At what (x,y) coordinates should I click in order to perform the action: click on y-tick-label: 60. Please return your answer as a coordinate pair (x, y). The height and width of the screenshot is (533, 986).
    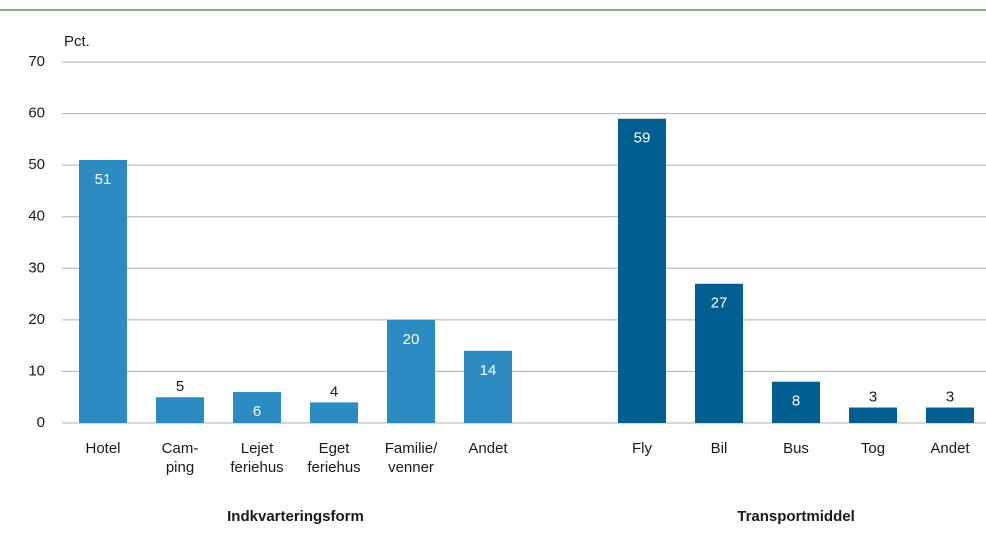
    Looking at the image, I should click on (36, 113).